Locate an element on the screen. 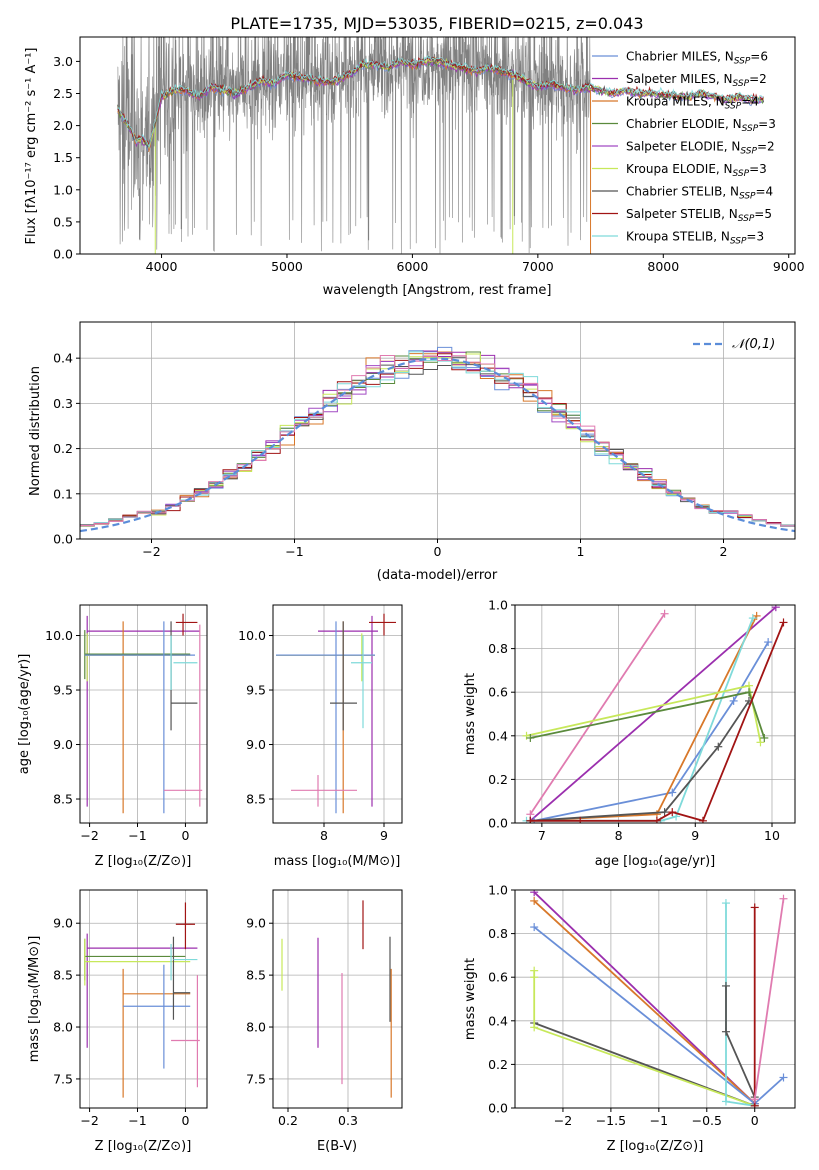  x-tick-label: 2 is located at coordinates (724, 551).